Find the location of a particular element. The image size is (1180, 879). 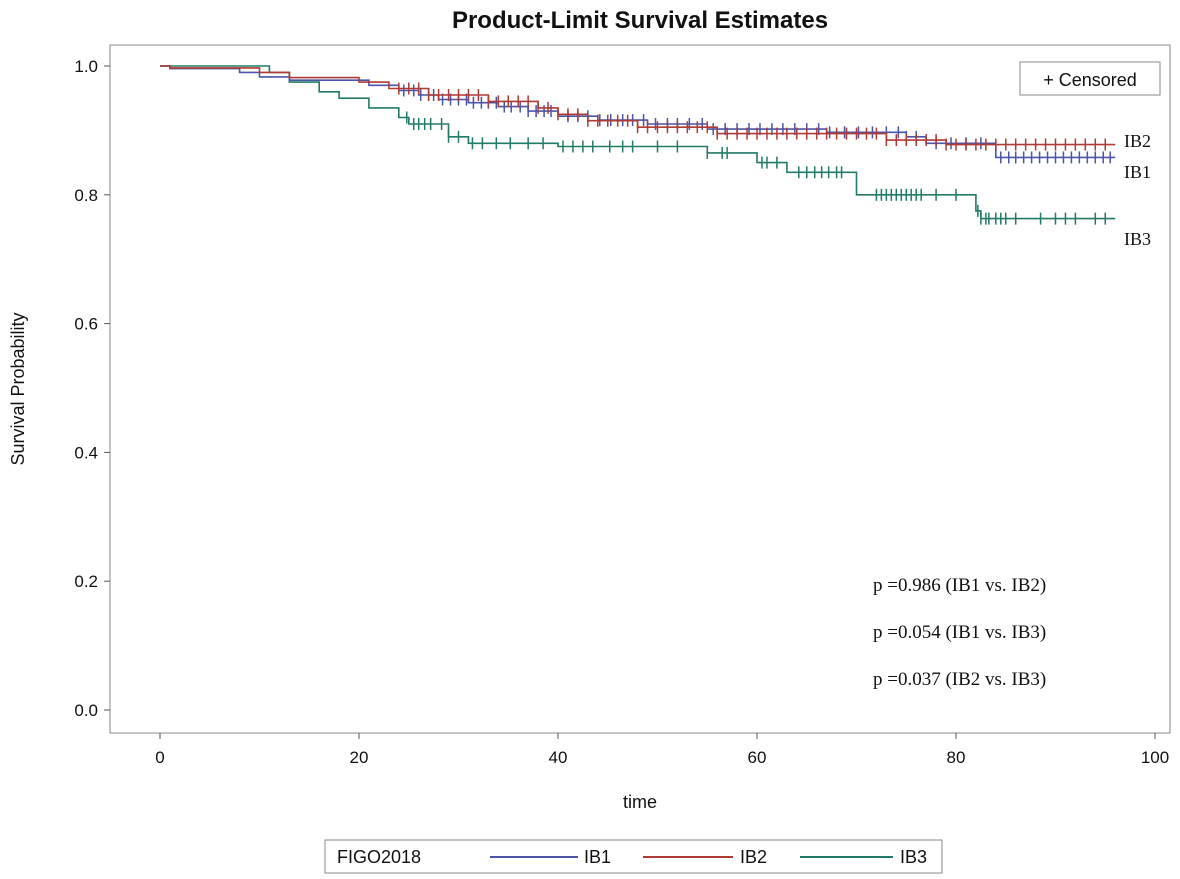

x-tick-label: 100 is located at coordinates (1155, 757).